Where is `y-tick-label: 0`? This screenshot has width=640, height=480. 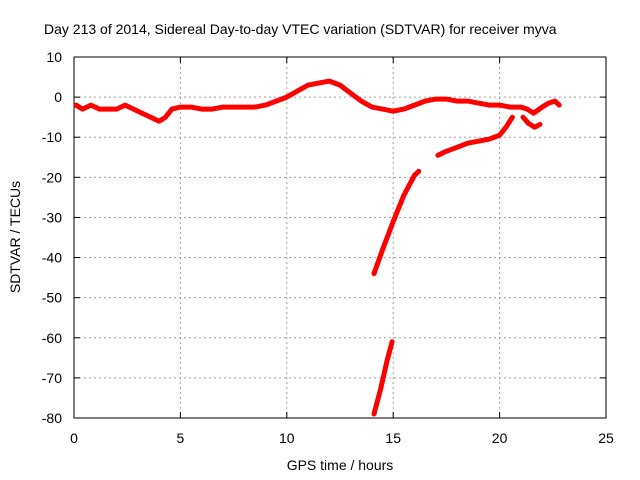
y-tick-label: 0 is located at coordinates (58, 97).